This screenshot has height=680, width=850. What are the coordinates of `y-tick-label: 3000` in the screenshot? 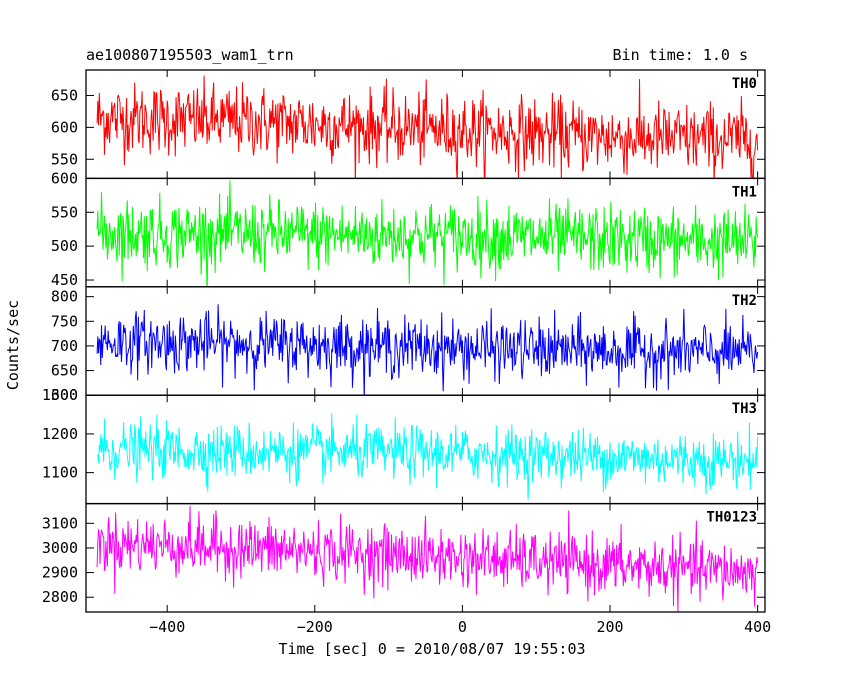 It's located at (60, 548).